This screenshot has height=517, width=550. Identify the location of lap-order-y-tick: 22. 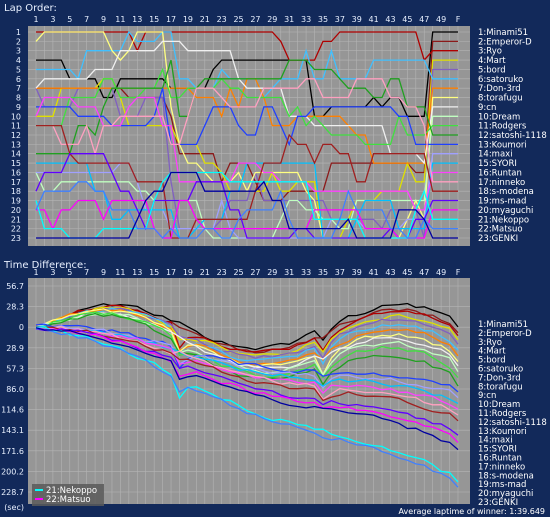
(16, 229).